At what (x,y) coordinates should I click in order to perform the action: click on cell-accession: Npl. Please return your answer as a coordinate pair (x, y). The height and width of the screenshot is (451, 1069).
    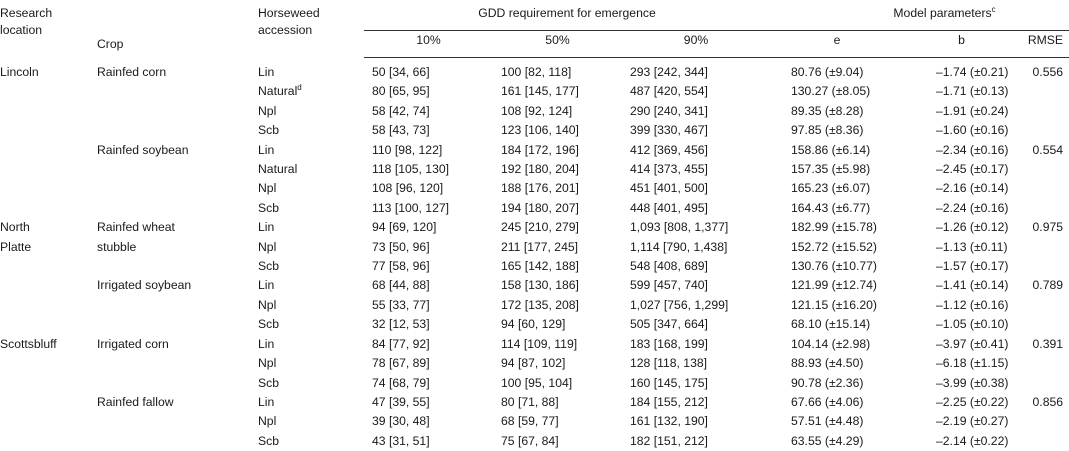
    Looking at the image, I should click on (311, 305).